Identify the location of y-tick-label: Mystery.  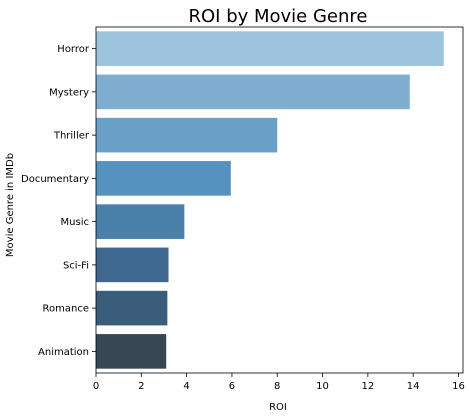
(69, 92).